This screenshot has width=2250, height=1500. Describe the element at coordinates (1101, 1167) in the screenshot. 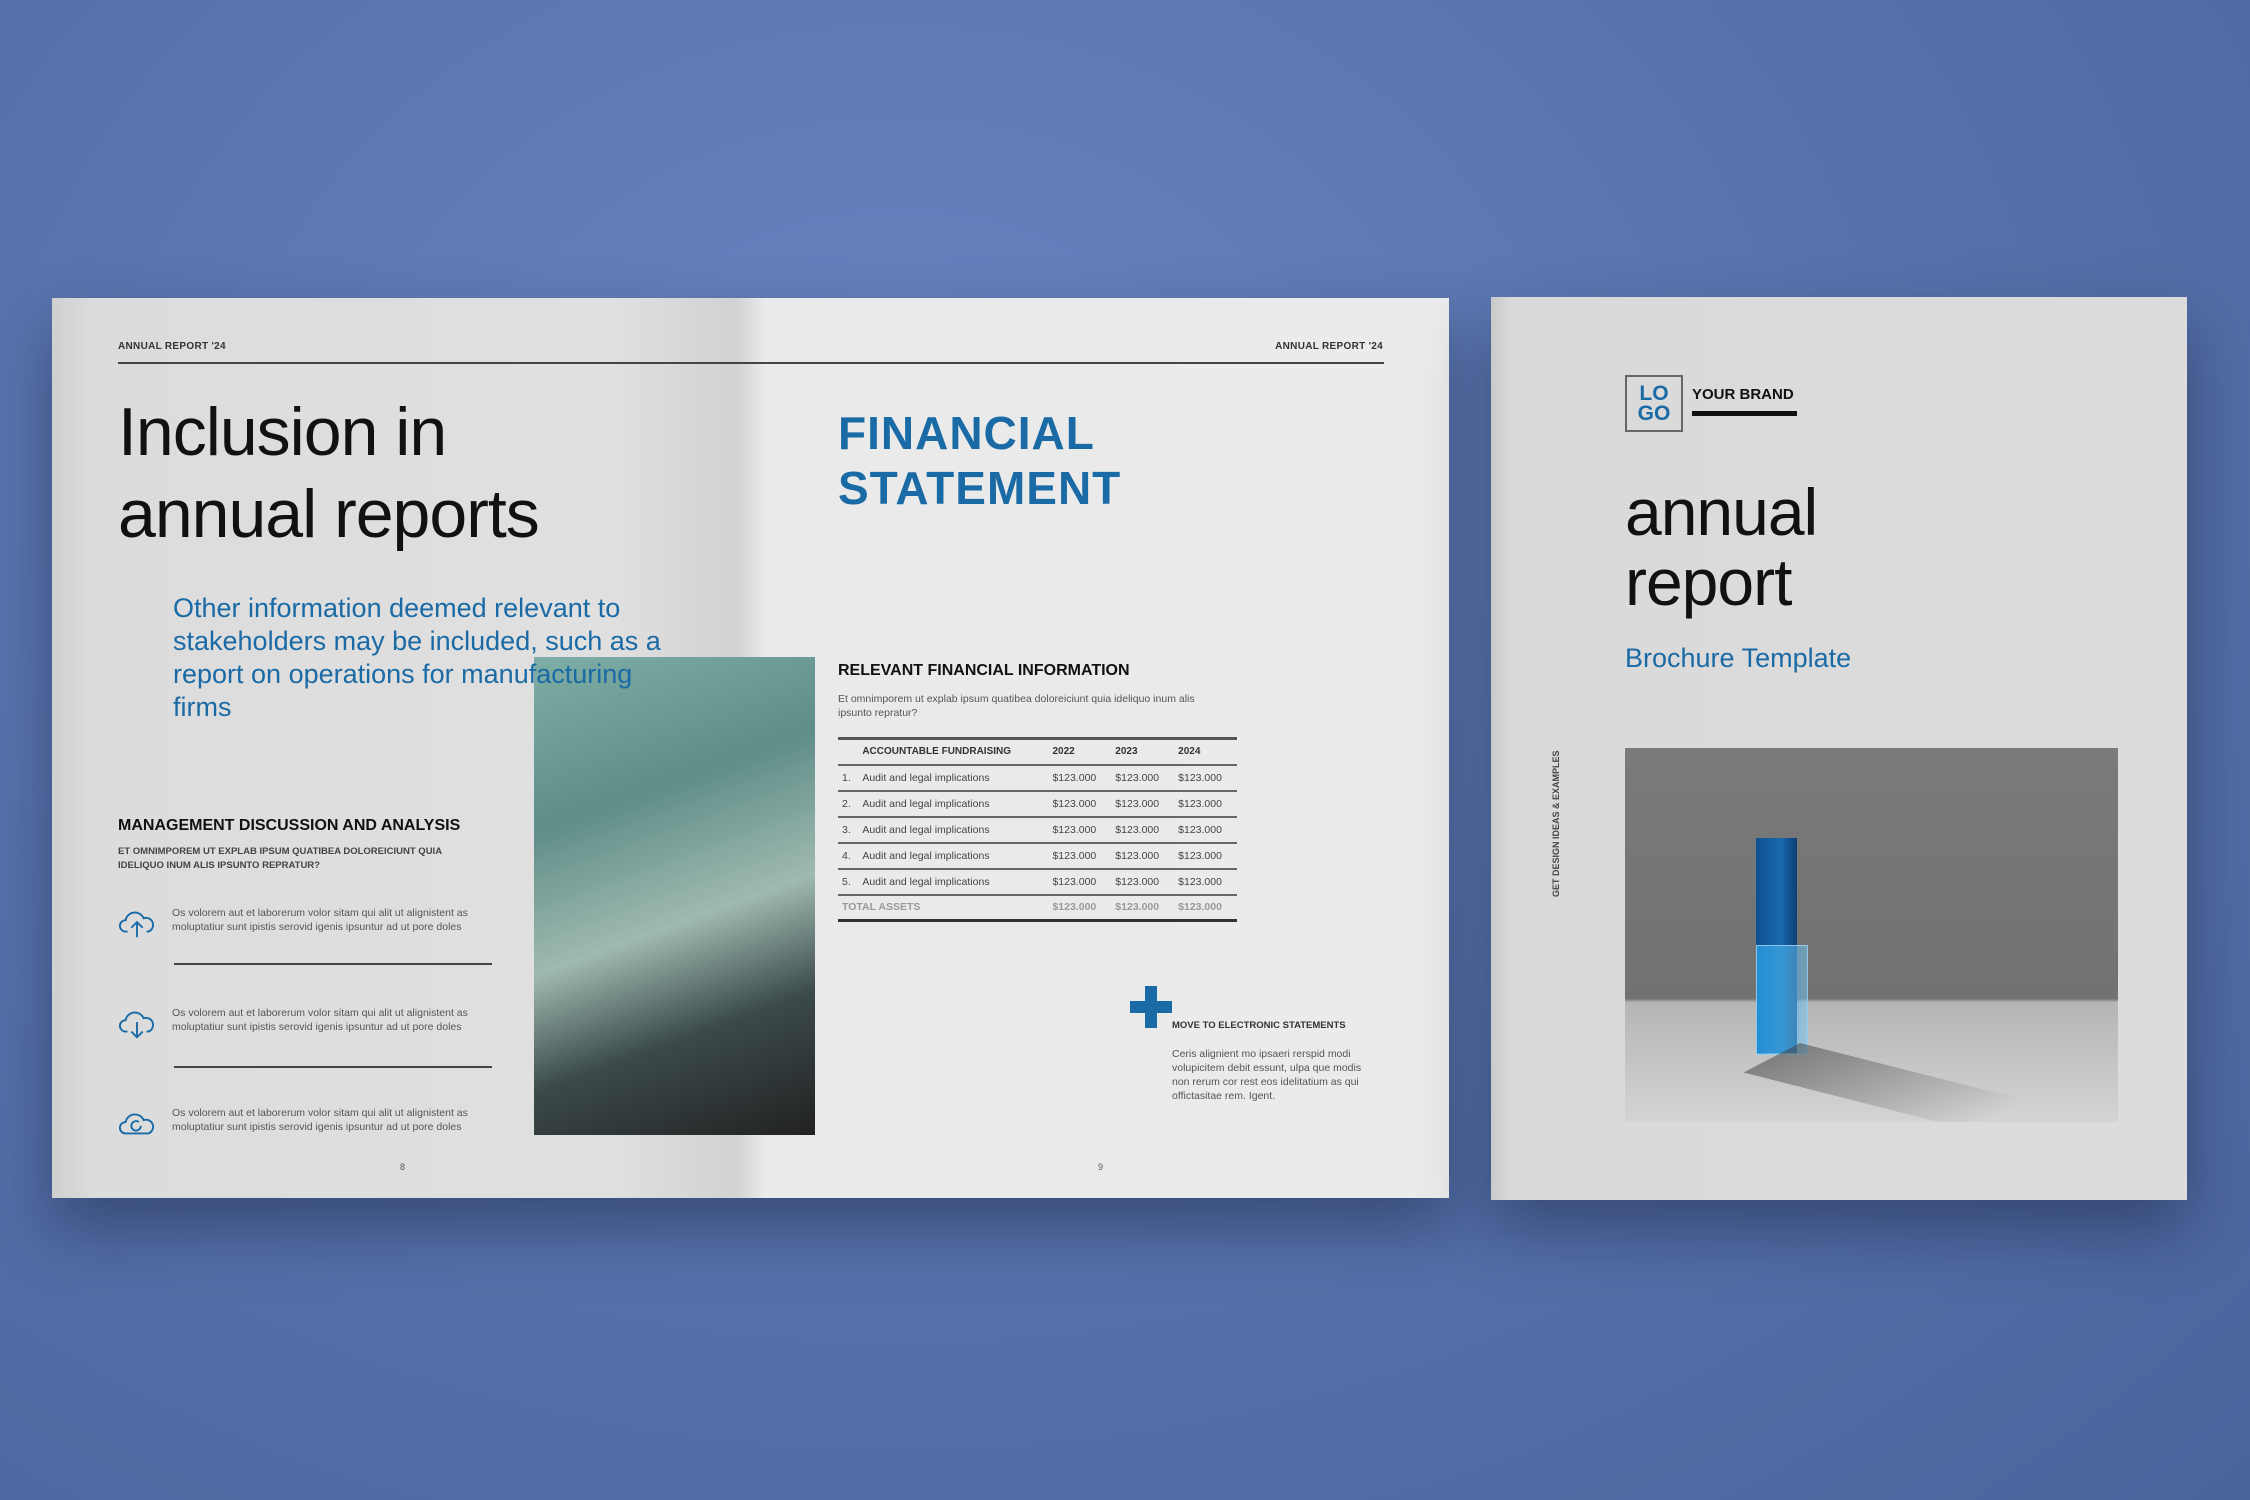

I see `page-number-right: 9` at that location.